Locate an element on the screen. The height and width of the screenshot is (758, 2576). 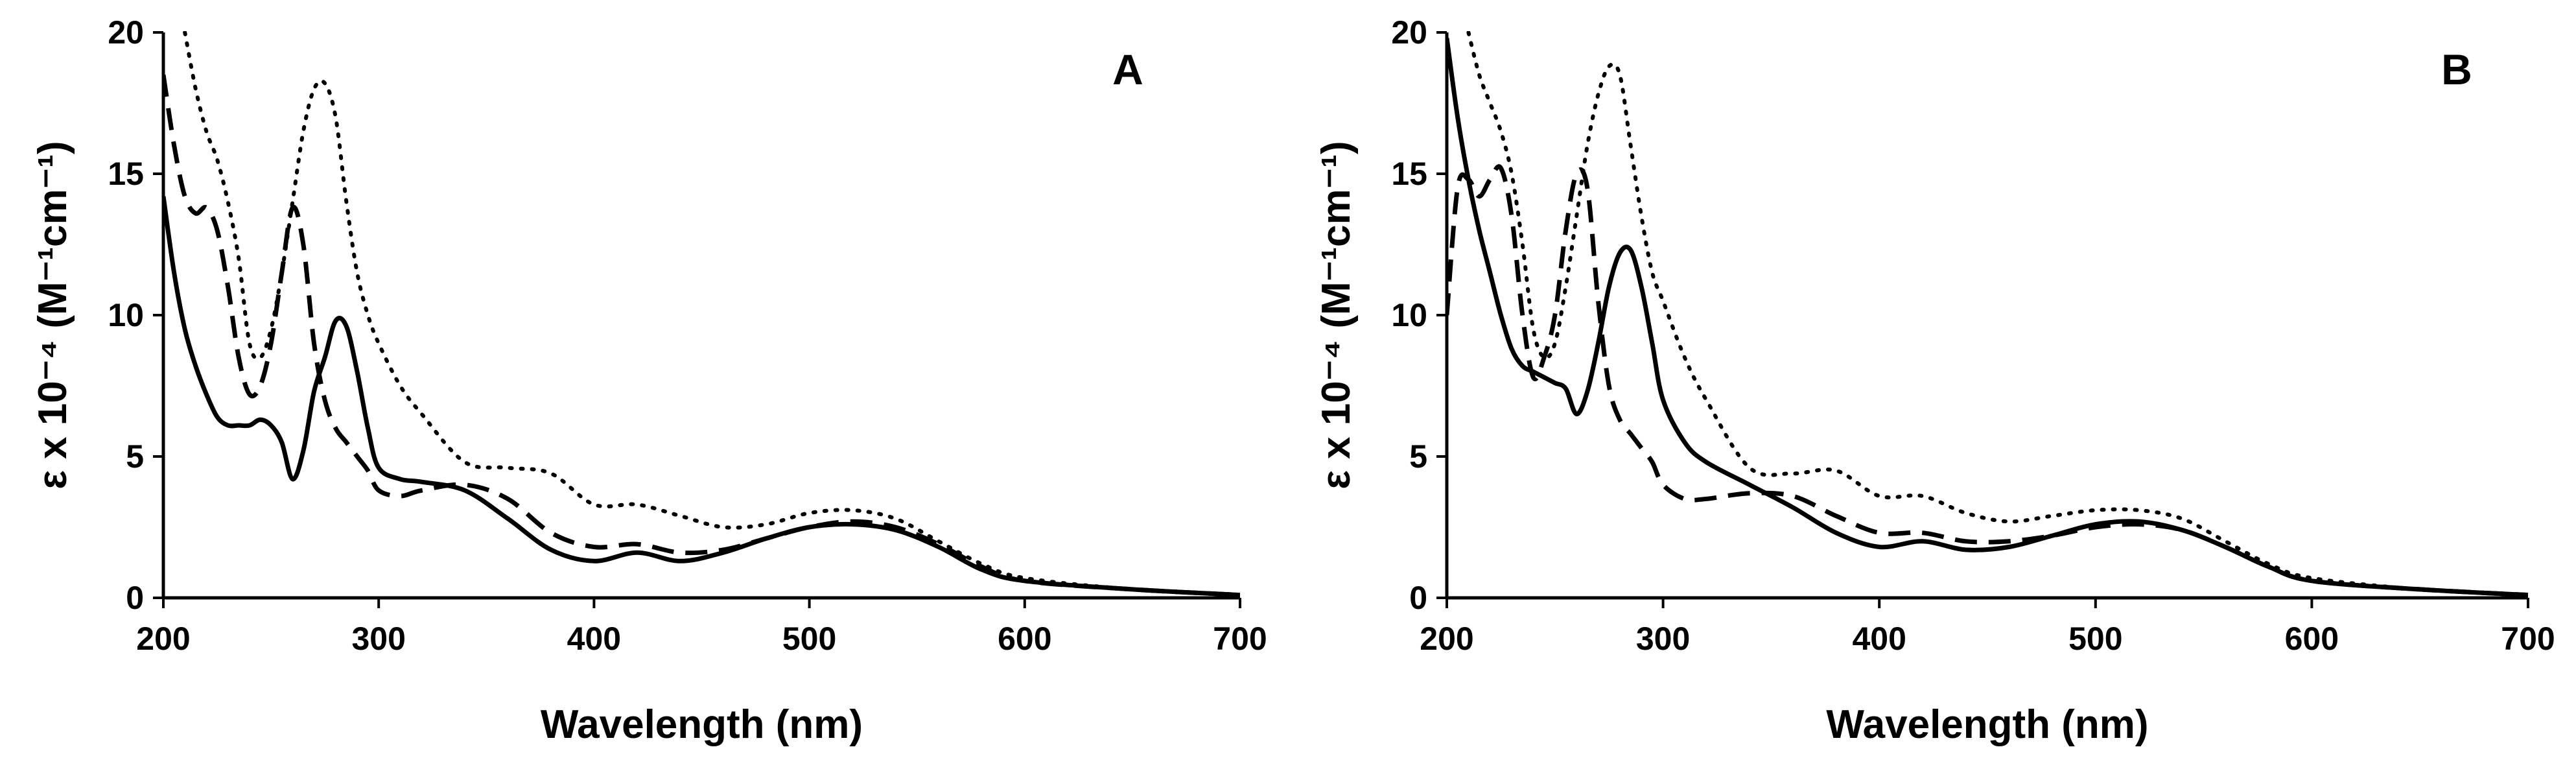
panel-label: A is located at coordinates (1127, 69).